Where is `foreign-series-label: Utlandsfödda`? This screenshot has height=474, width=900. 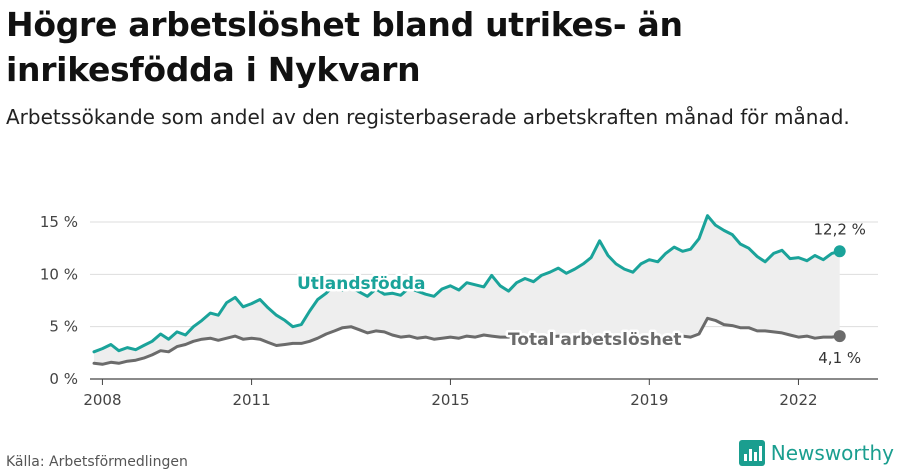
foreign-series-label: Utlandsfödda is located at coordinates (361, 284).